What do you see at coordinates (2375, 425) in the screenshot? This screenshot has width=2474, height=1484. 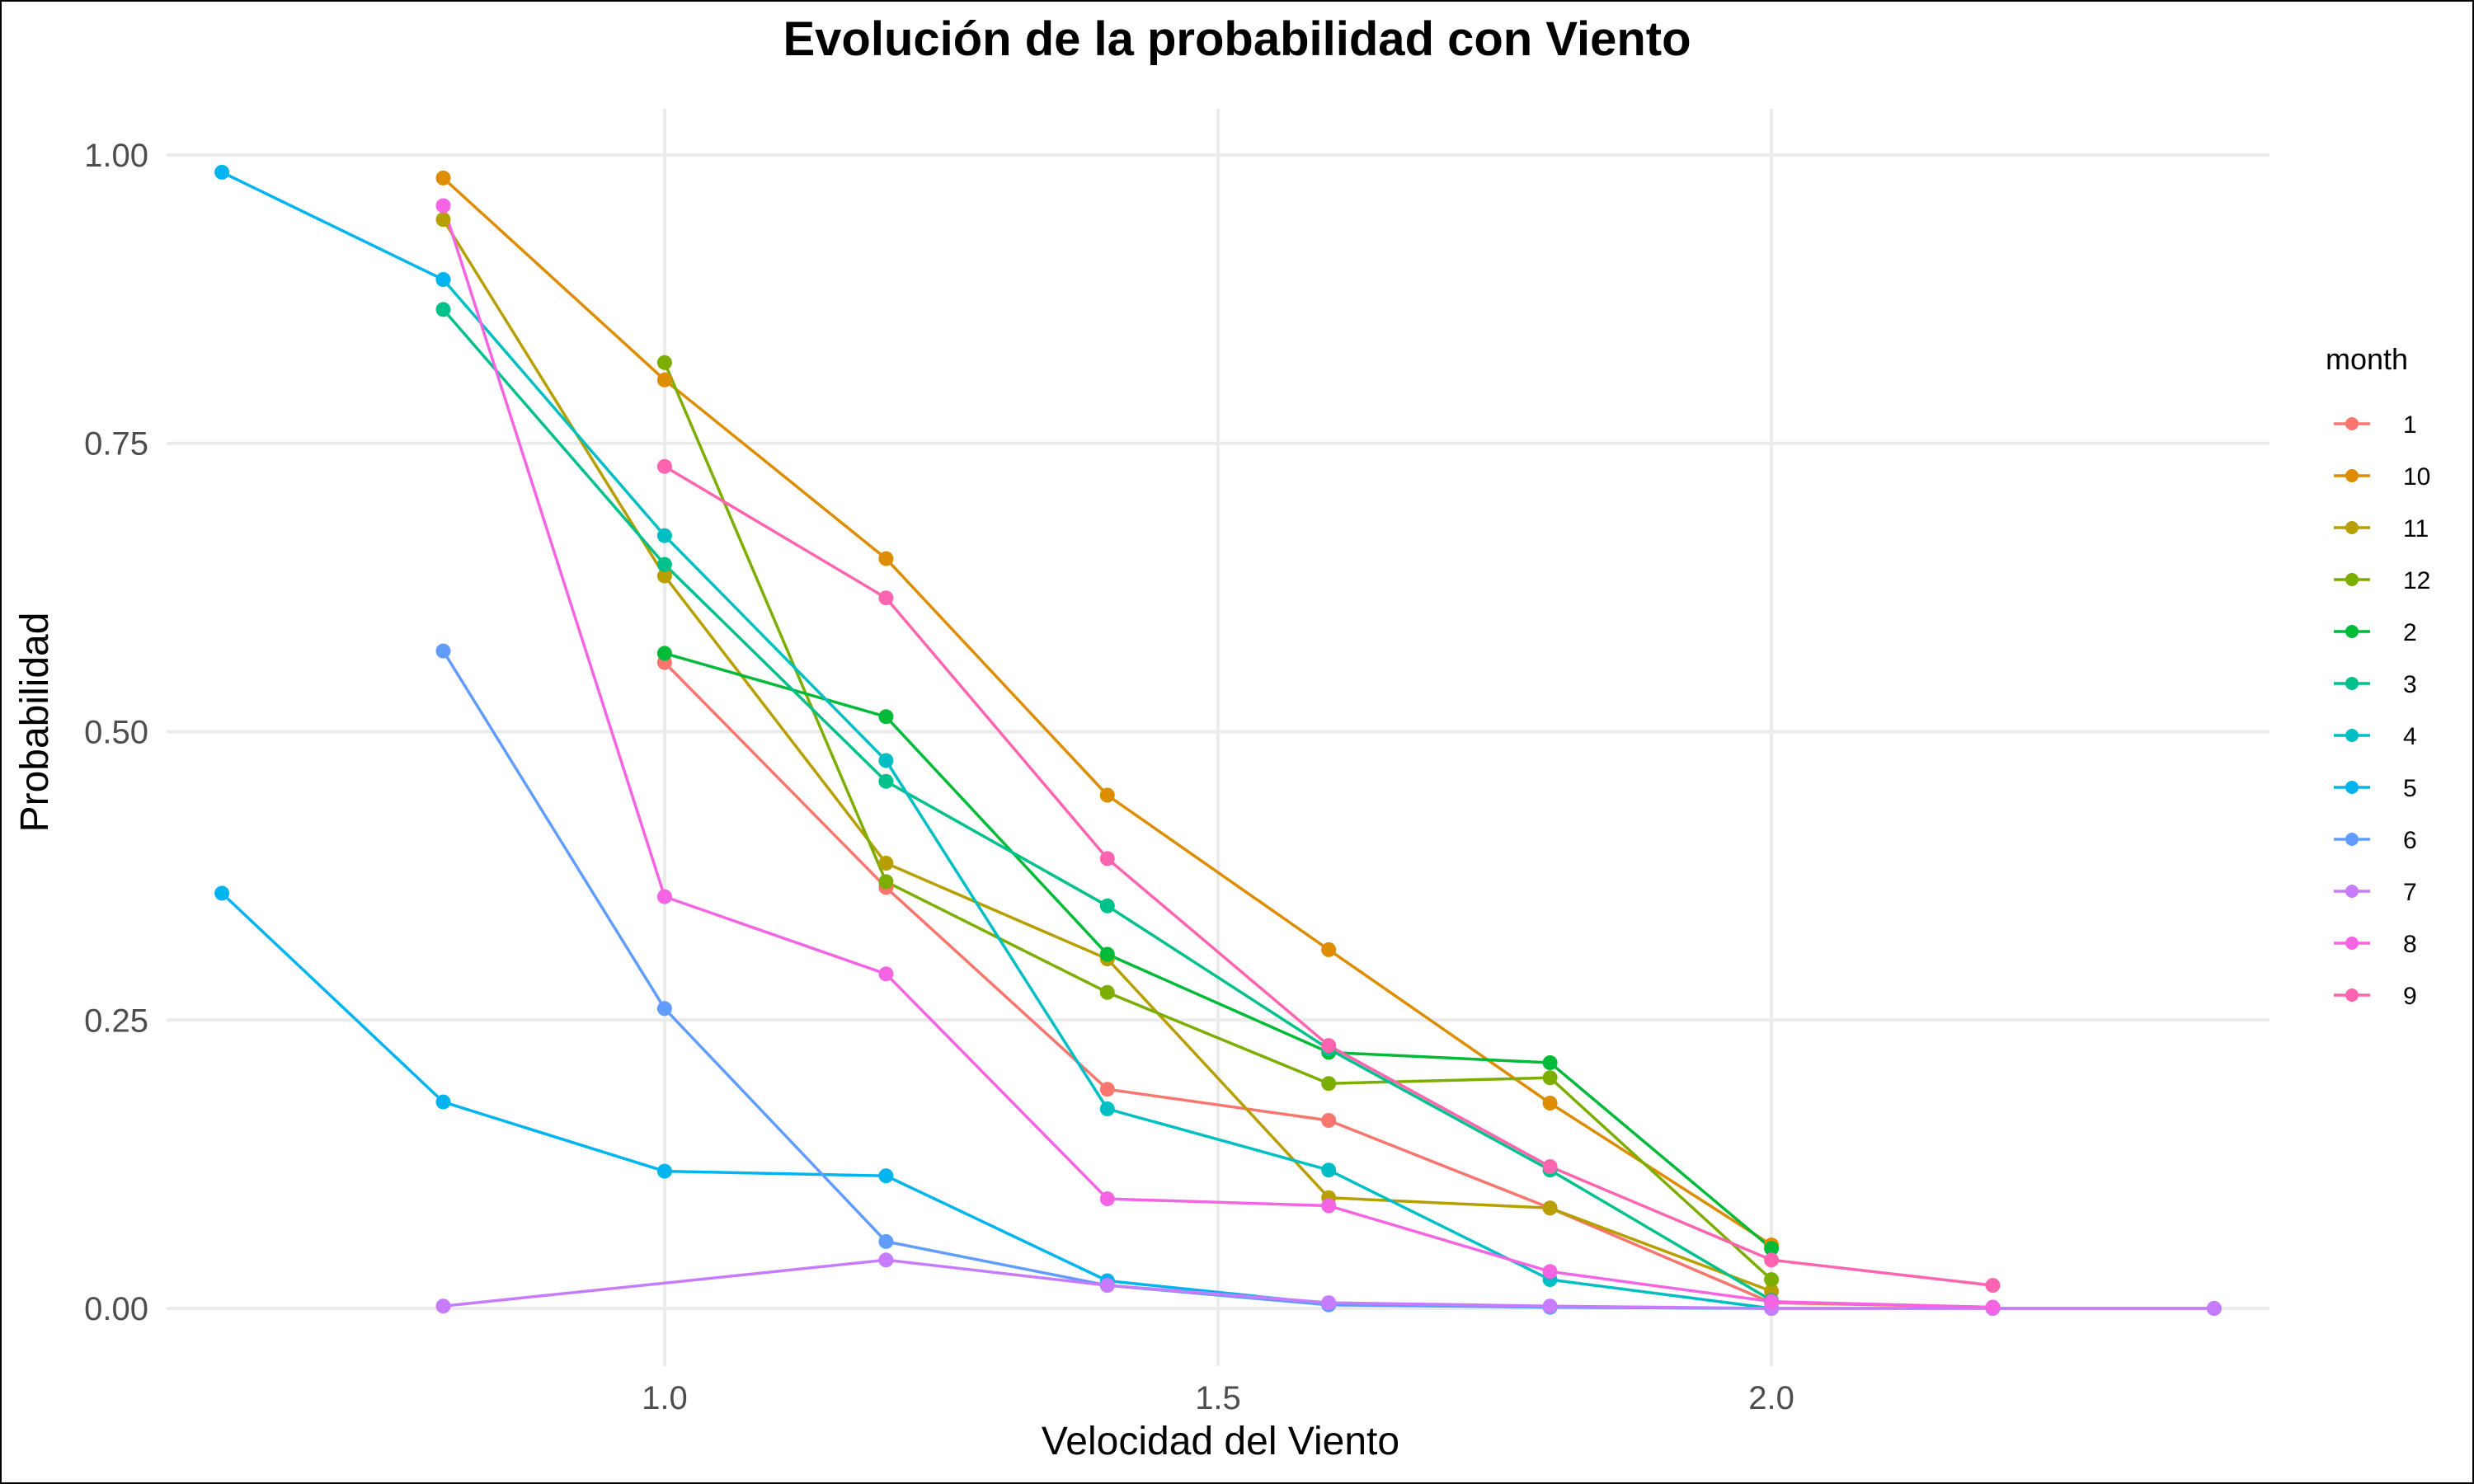 I see `legend-item-1: 1` at bounding box center [2375, 425].